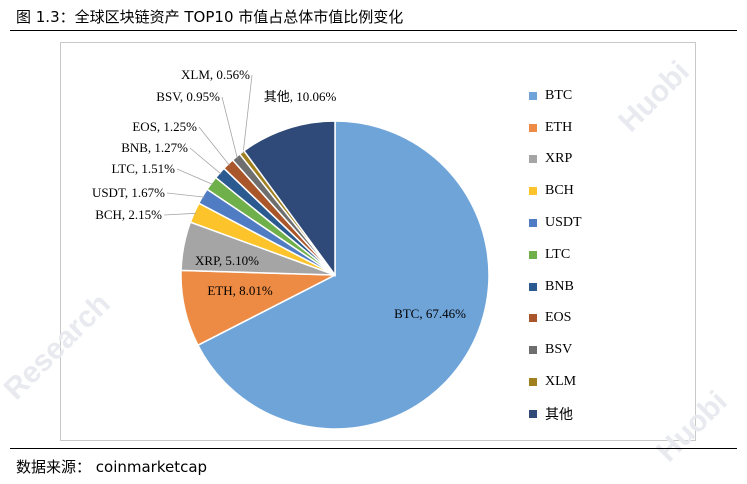 The width and height of the screenshot is (747, 484). What do you see at coordinates (215, 74) in the screenshot?
I see `data-label-XLM: XLM, 0.56%` at bounding box center [215, 74].